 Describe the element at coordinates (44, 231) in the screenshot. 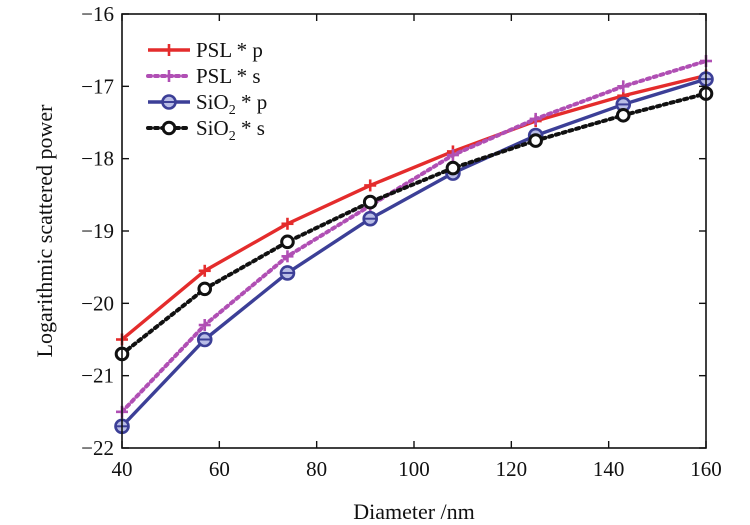

I see `y-axis-label: Logarithmic scattered power` at that location.